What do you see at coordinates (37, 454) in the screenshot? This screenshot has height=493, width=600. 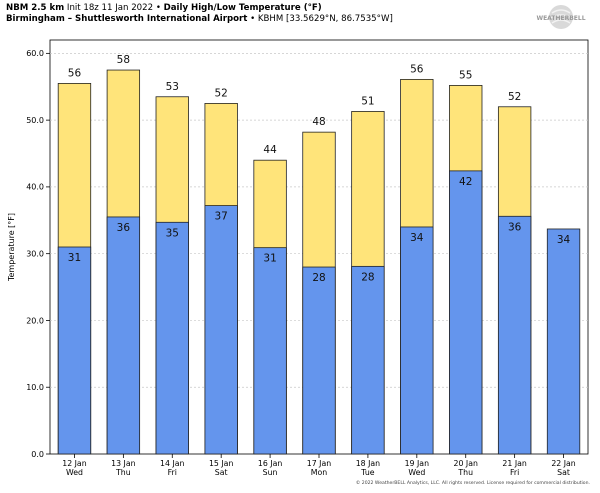 I see `y-tick-label: 0.0` at bounding box center [37, 454].